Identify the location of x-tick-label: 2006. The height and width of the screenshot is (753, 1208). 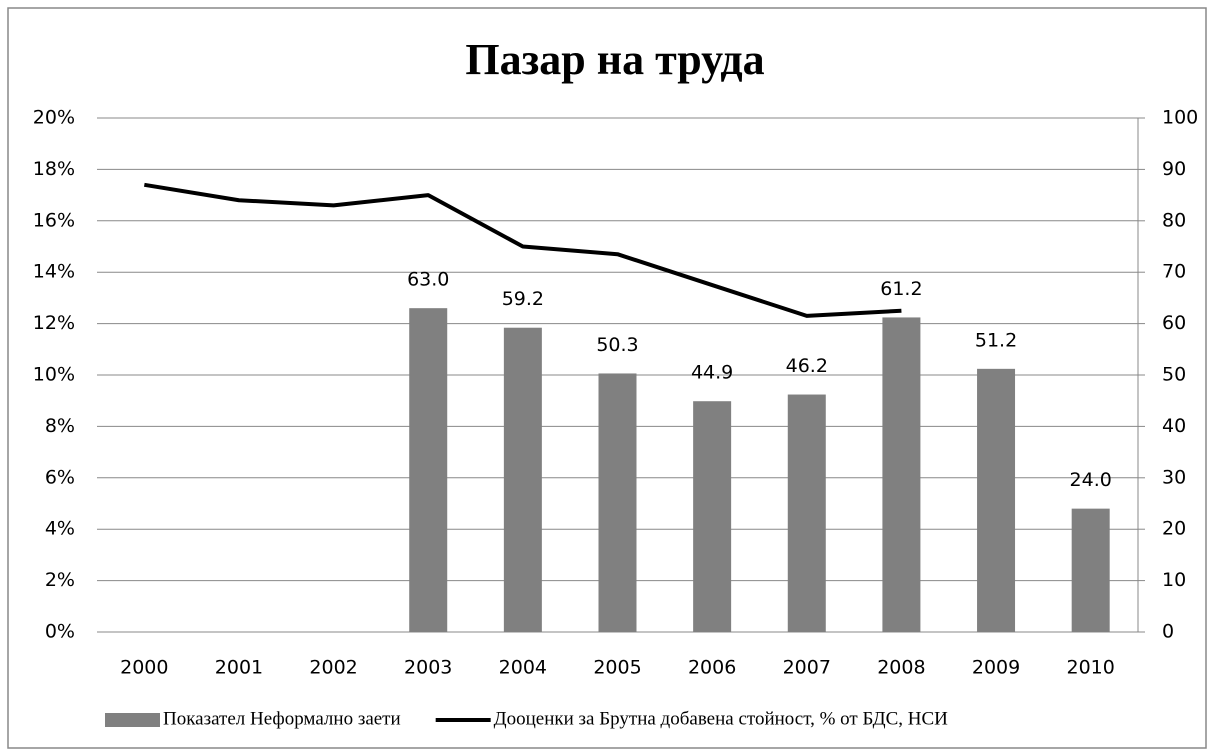
(712, 668).